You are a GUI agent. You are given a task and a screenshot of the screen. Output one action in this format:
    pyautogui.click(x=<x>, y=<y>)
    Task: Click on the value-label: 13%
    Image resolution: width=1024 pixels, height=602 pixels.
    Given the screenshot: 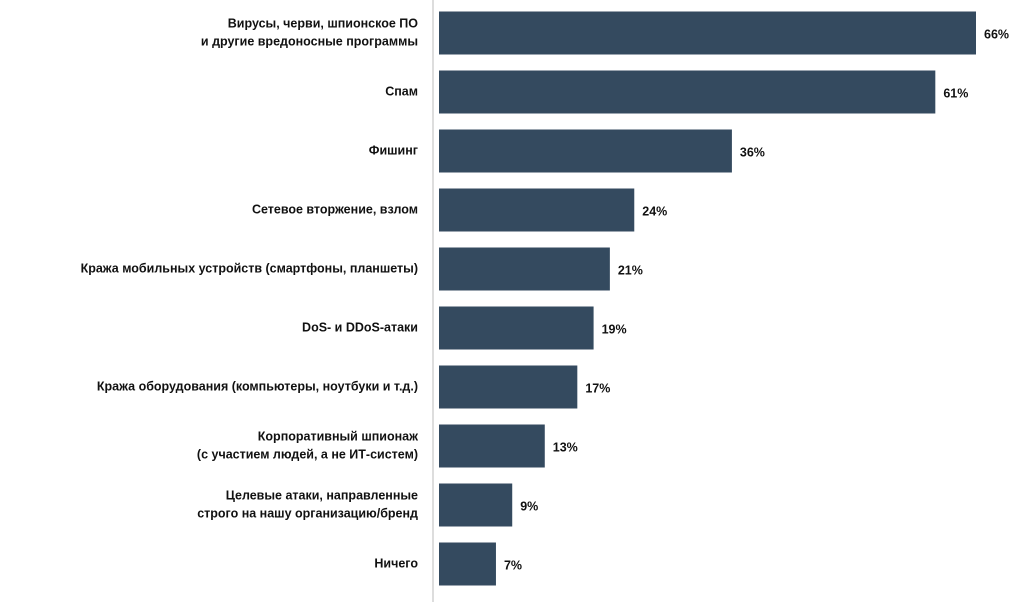 What is the action you would take?
    pyautogui.click(x=565, y=447)
    